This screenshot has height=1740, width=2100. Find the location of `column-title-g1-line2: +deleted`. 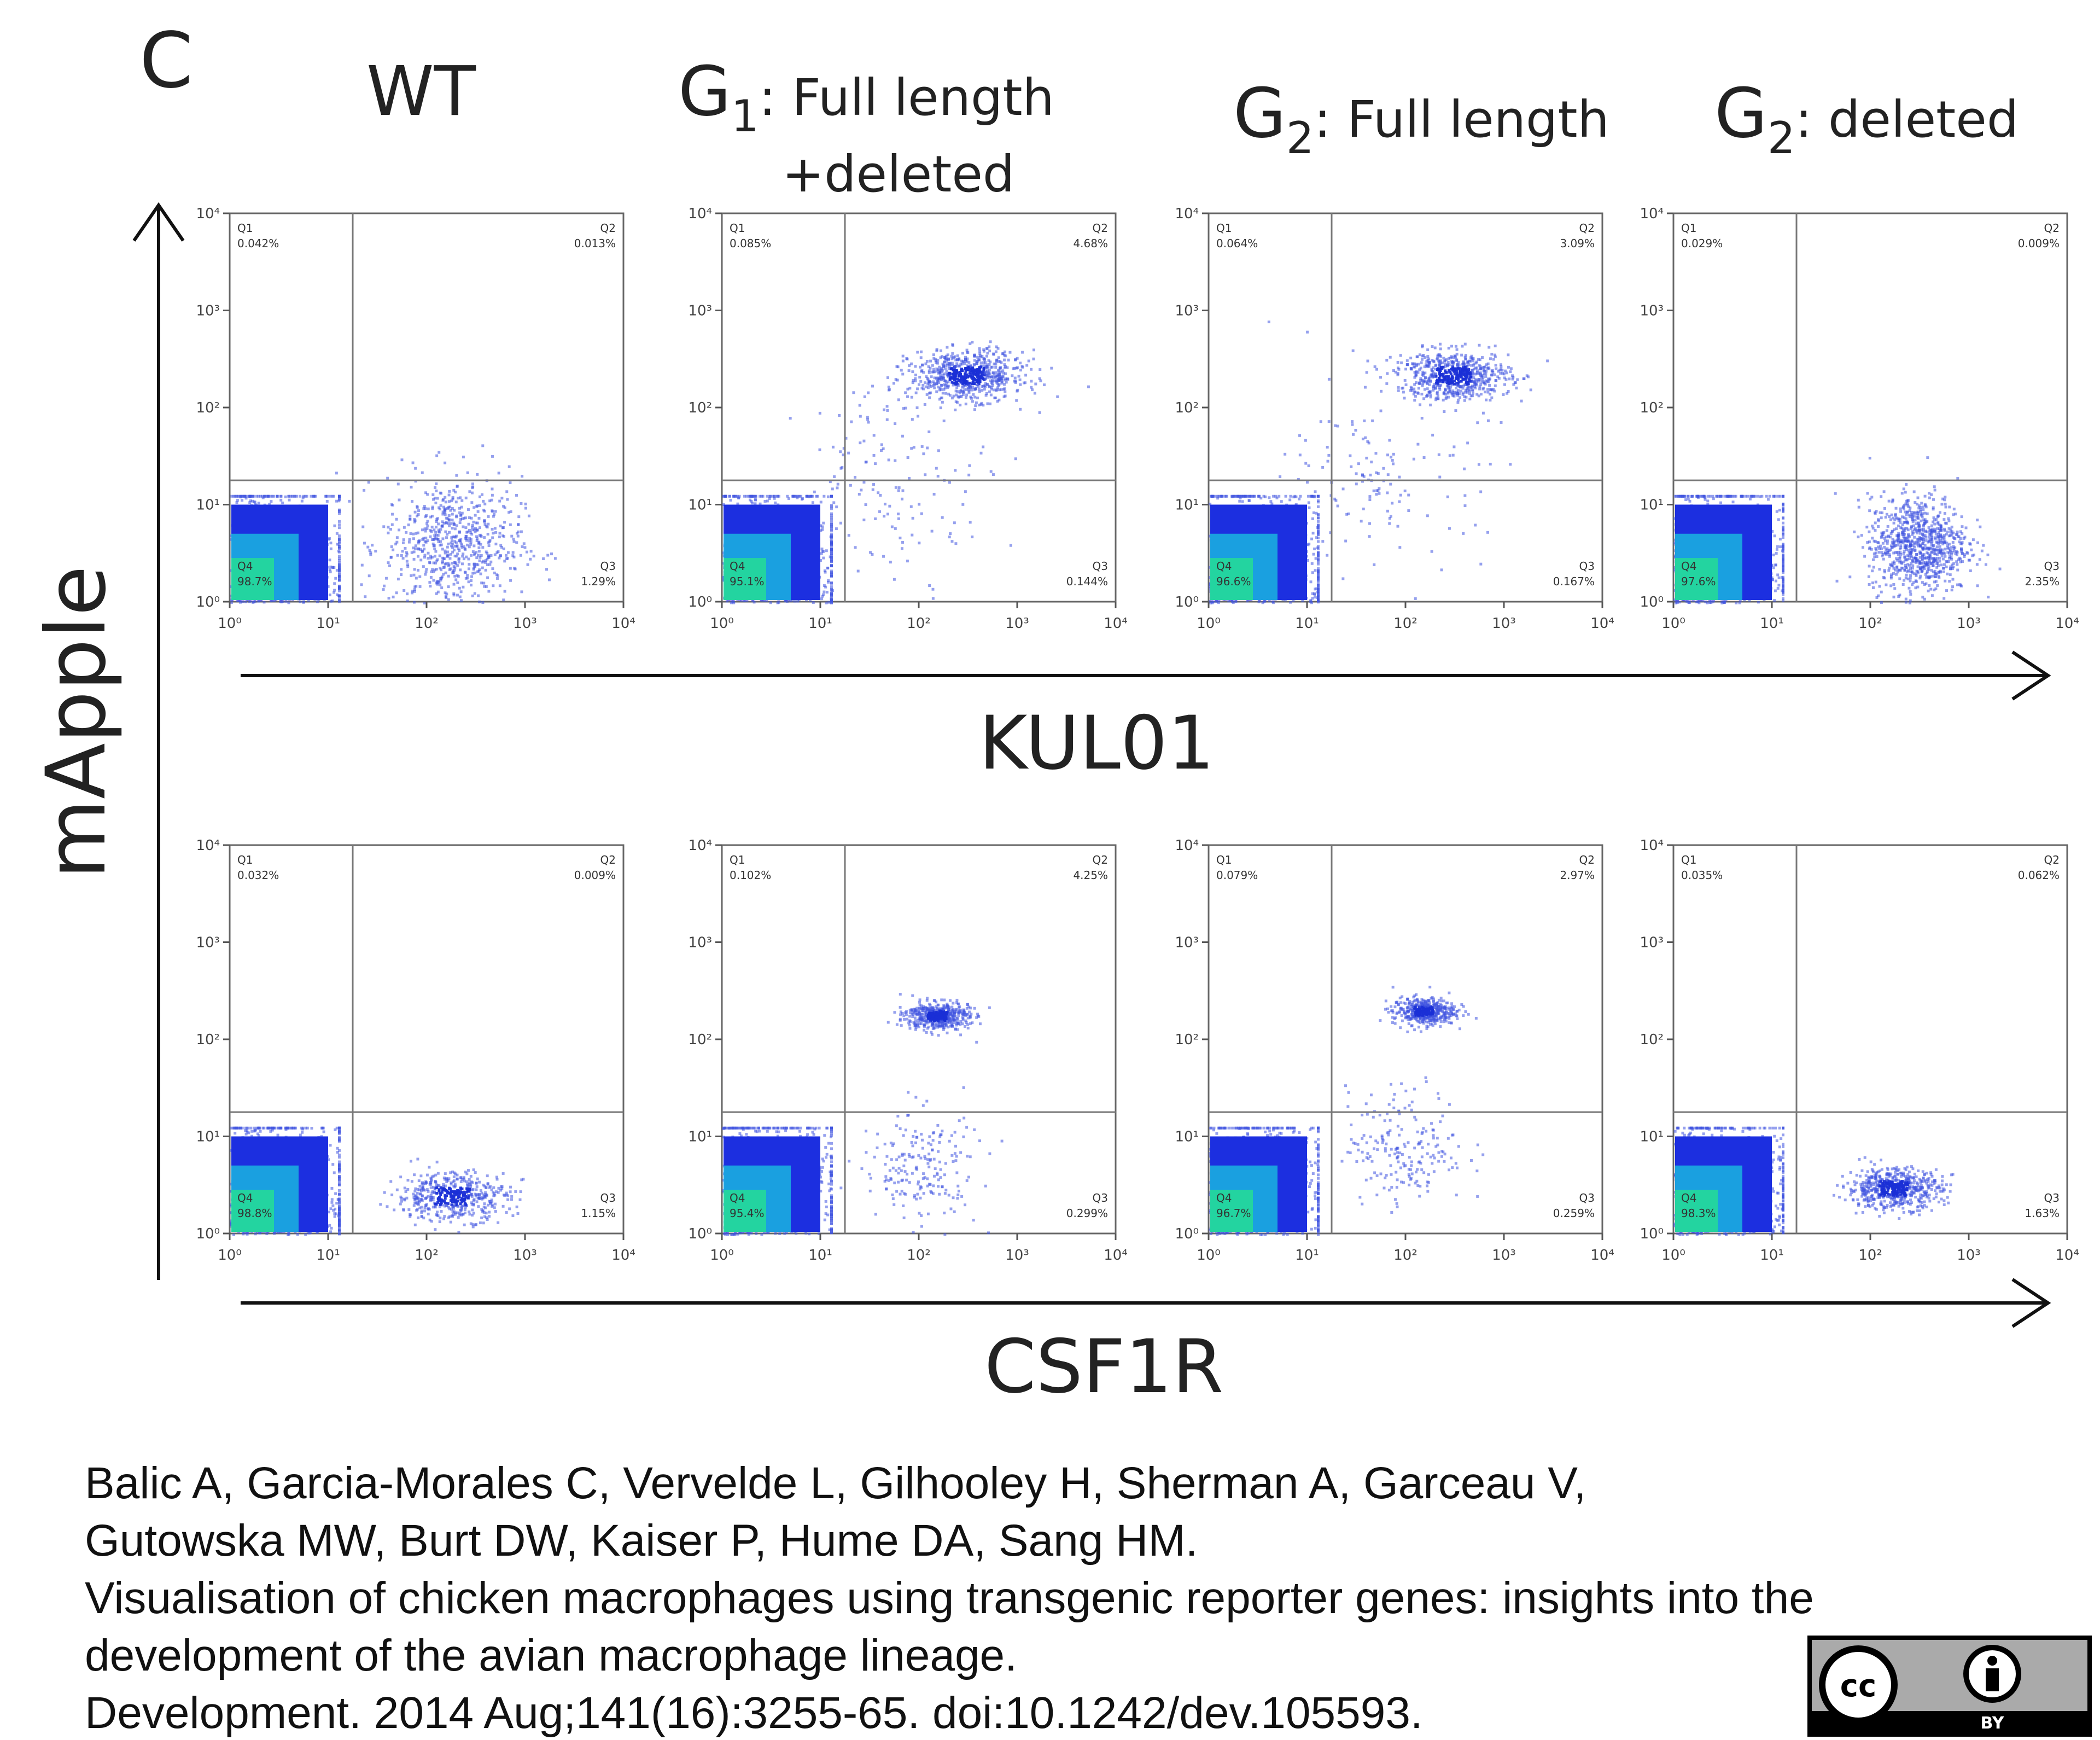

column-title-g1-line2: +deleted is located at coordinates (898, 174).